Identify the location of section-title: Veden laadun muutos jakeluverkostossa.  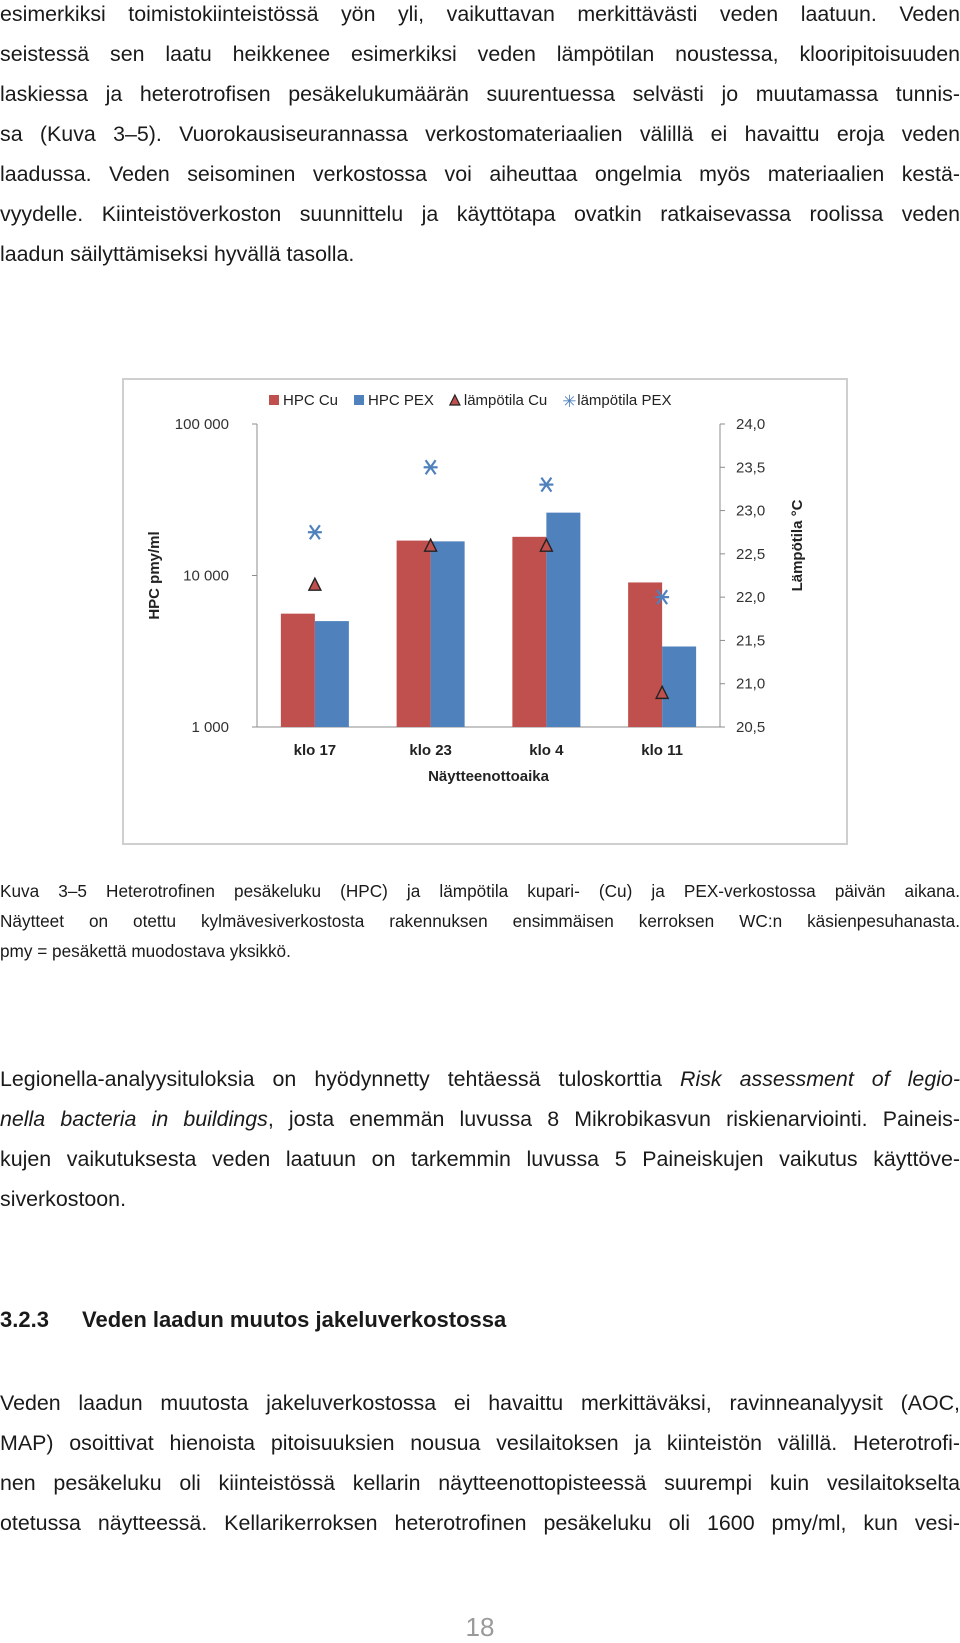
(294, 1319).